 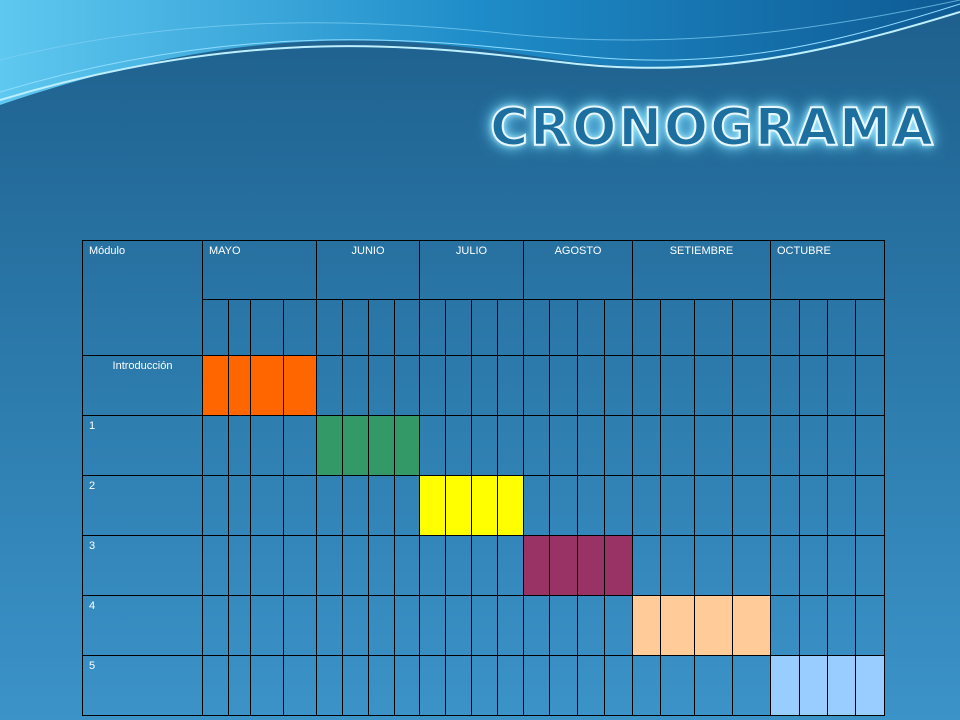 I want to click on module-row: 4, so click(x=483, y=625).